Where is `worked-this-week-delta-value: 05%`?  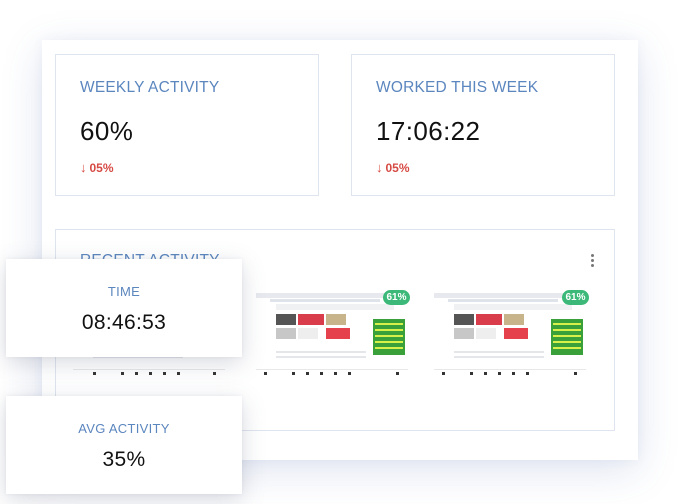 worked-this-week-delta-value: 05% is located at coordinates (397, 168).